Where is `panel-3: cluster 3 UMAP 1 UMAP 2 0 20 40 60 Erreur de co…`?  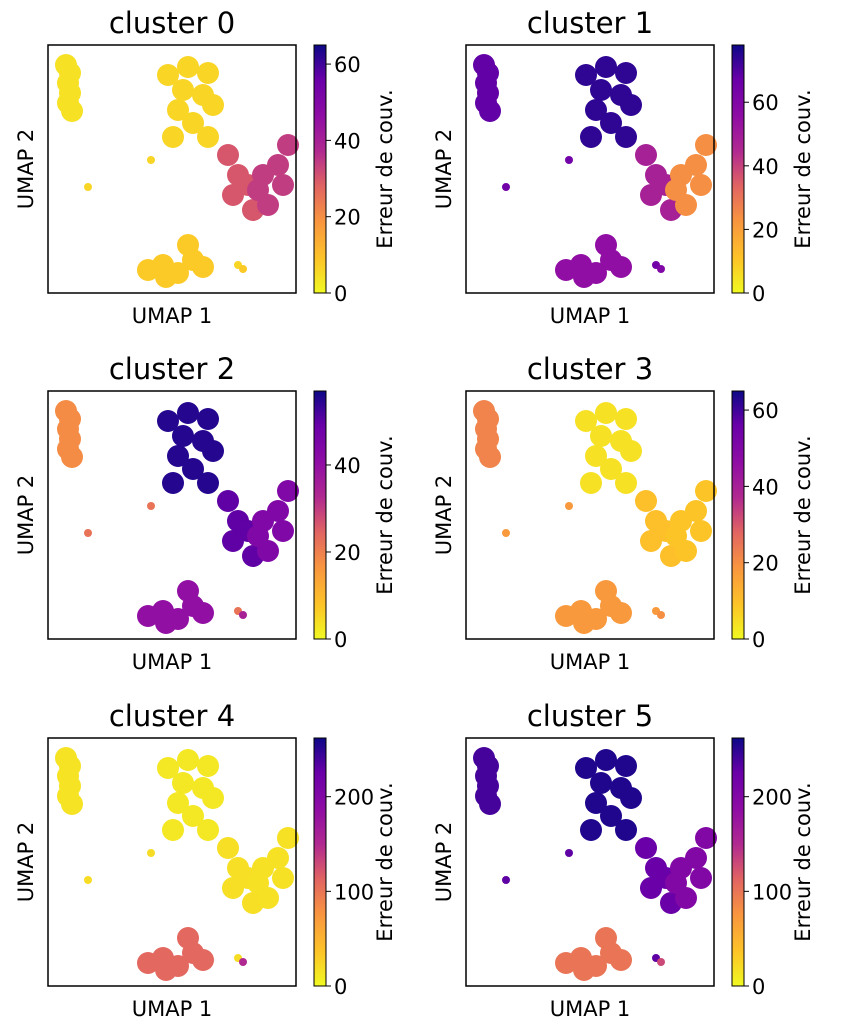
panel-3: cluster 3 UMAP 1 UMAP 2 0 20 40 60 Erreur de co… is located at coordinates (623, 513).